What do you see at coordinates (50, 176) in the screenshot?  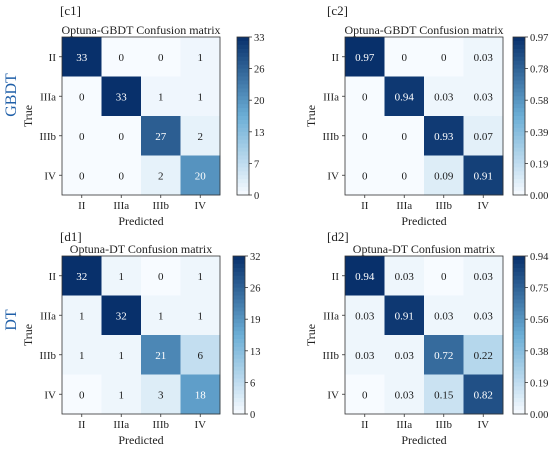 I see `y-tick-label: IV` at bounding box center [50, 176].